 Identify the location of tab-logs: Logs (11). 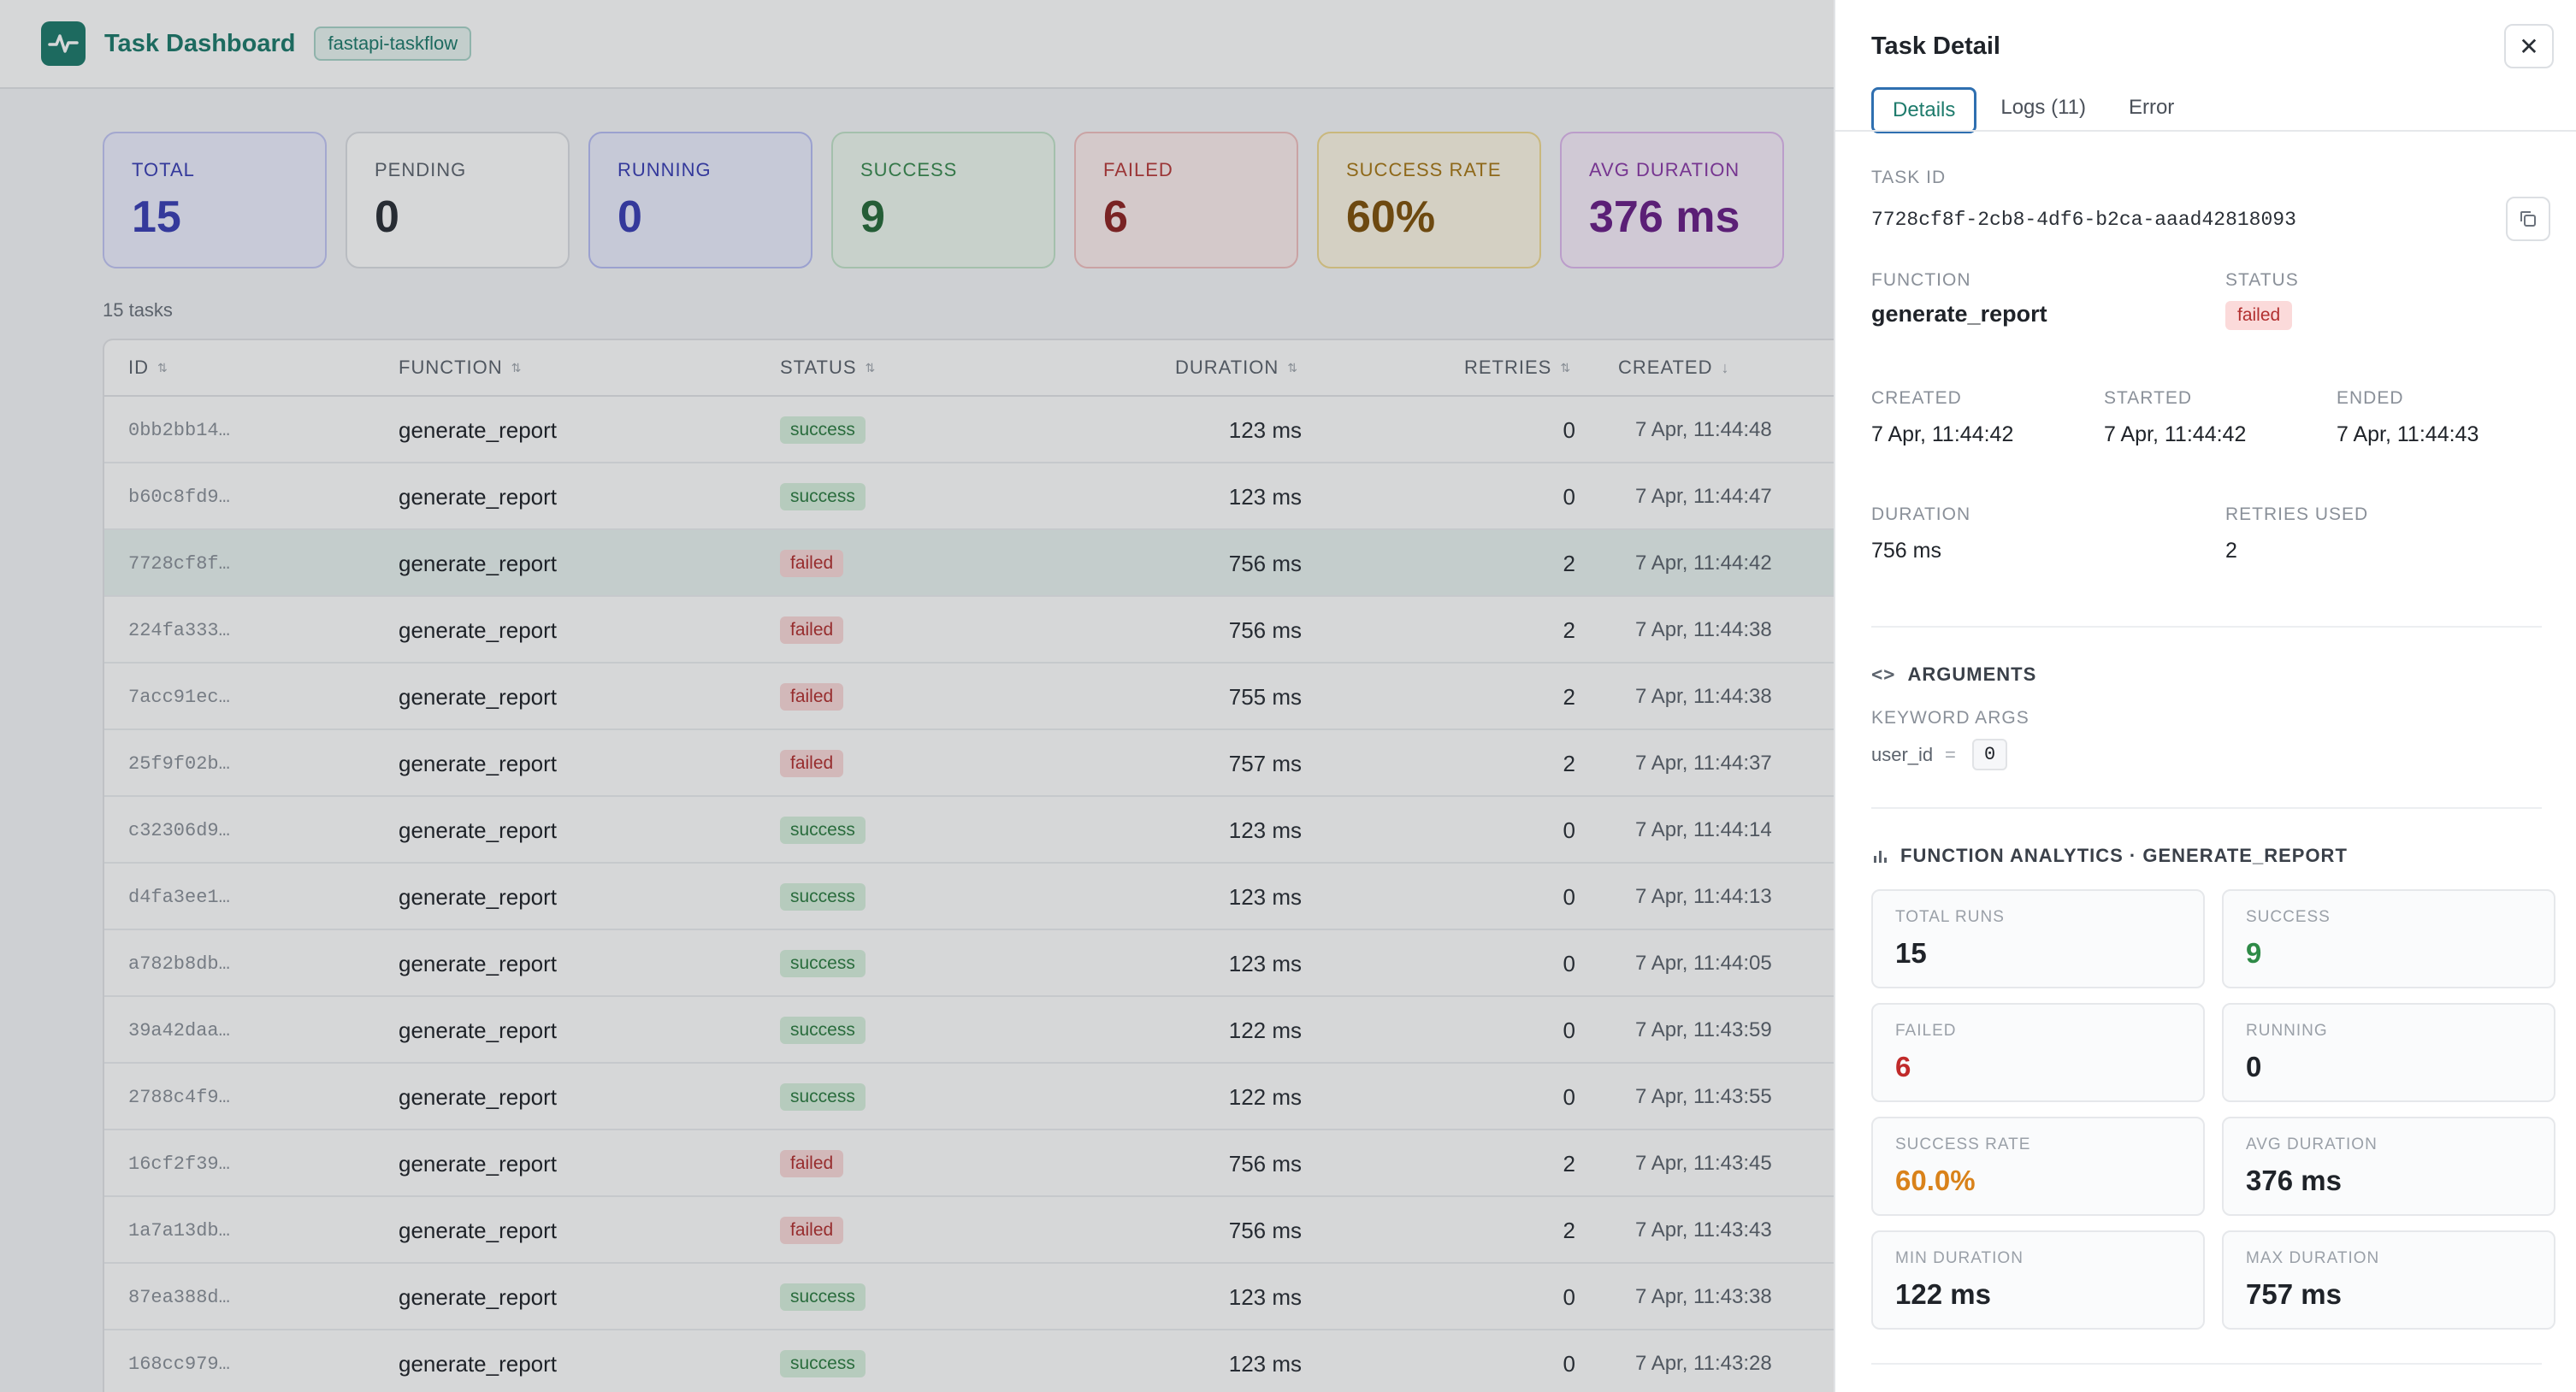
(2043, 107).